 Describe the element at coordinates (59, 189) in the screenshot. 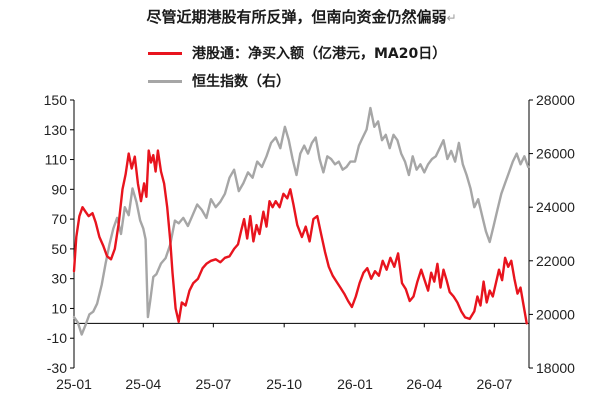

I see `y-left-tick-label: 90` at that location.